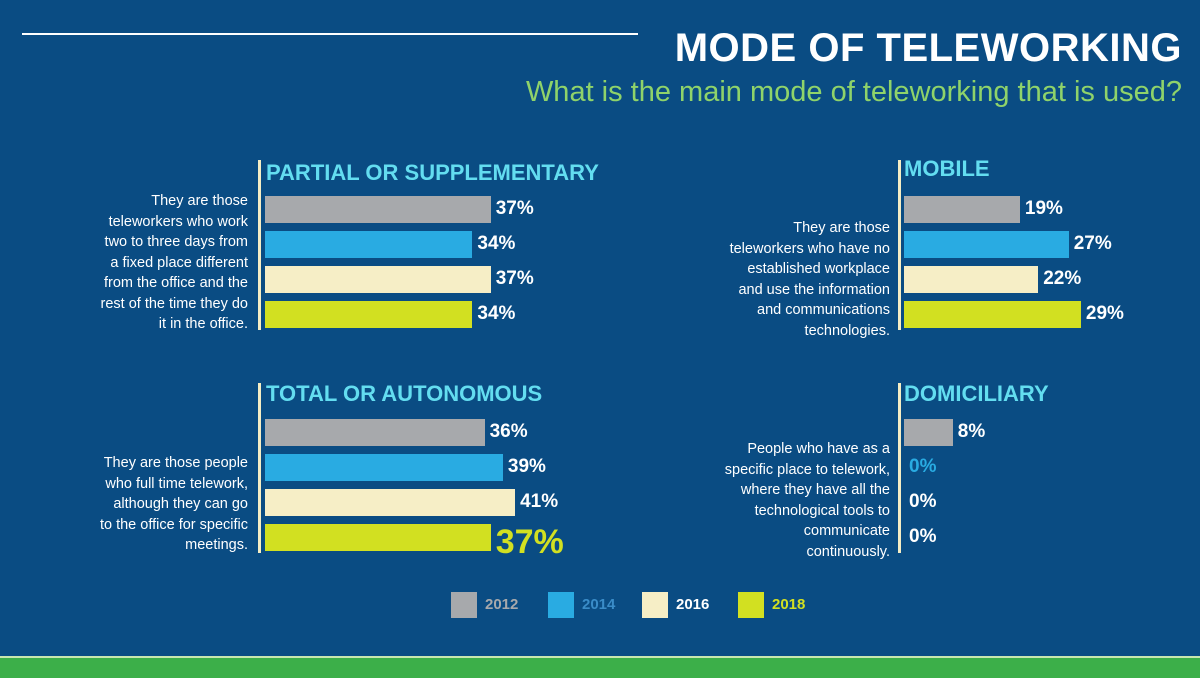 The height and width of the screenshot is (678, 1200). Describe the element at coordinates (175, 463) in the screenshot. I see `description-line: They are those people` at that location.